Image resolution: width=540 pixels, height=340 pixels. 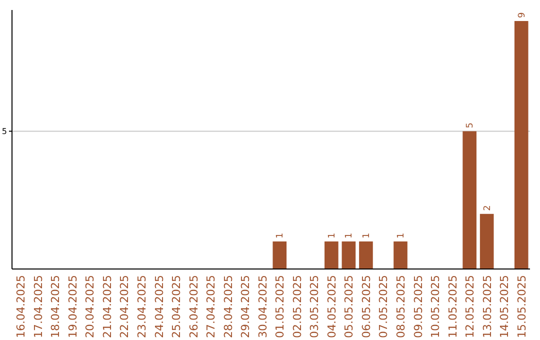 What do you see at coordinates (315, 306) in the screenshot?
I see `x-tick-label: 03.05.2025` at bounding box center [315, 306].